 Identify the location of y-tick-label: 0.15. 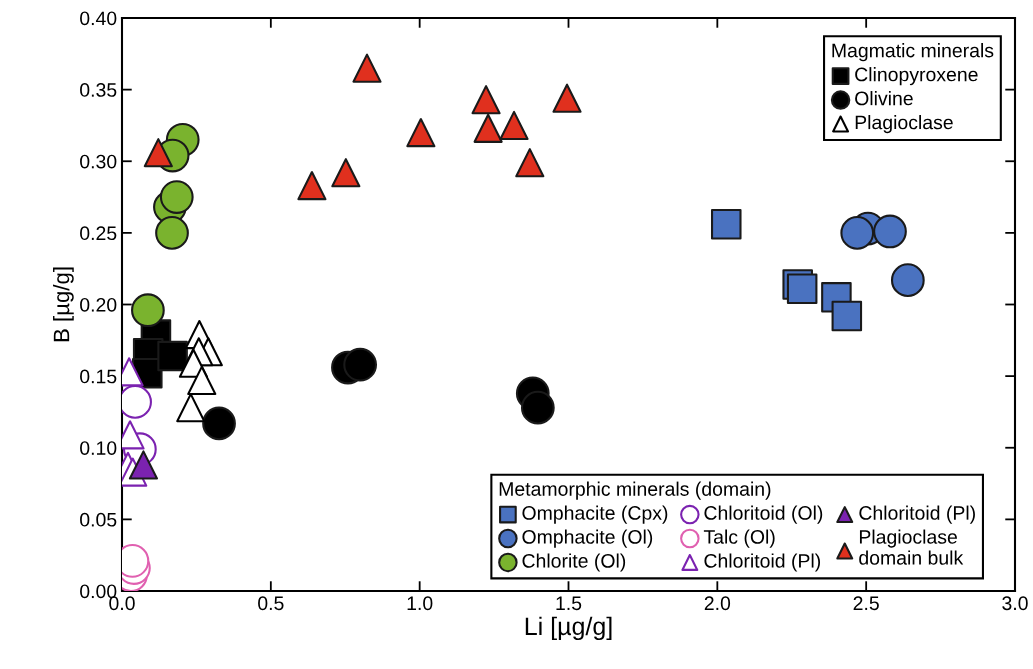
(98, 376).